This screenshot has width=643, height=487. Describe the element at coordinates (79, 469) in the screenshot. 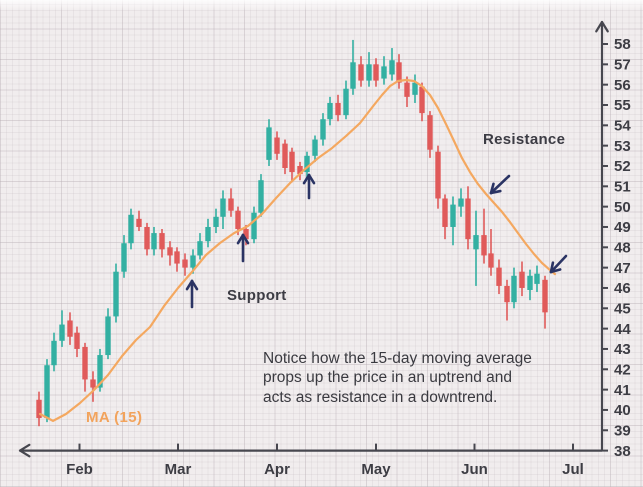

I see `x-tick-label: Feb` at that location.